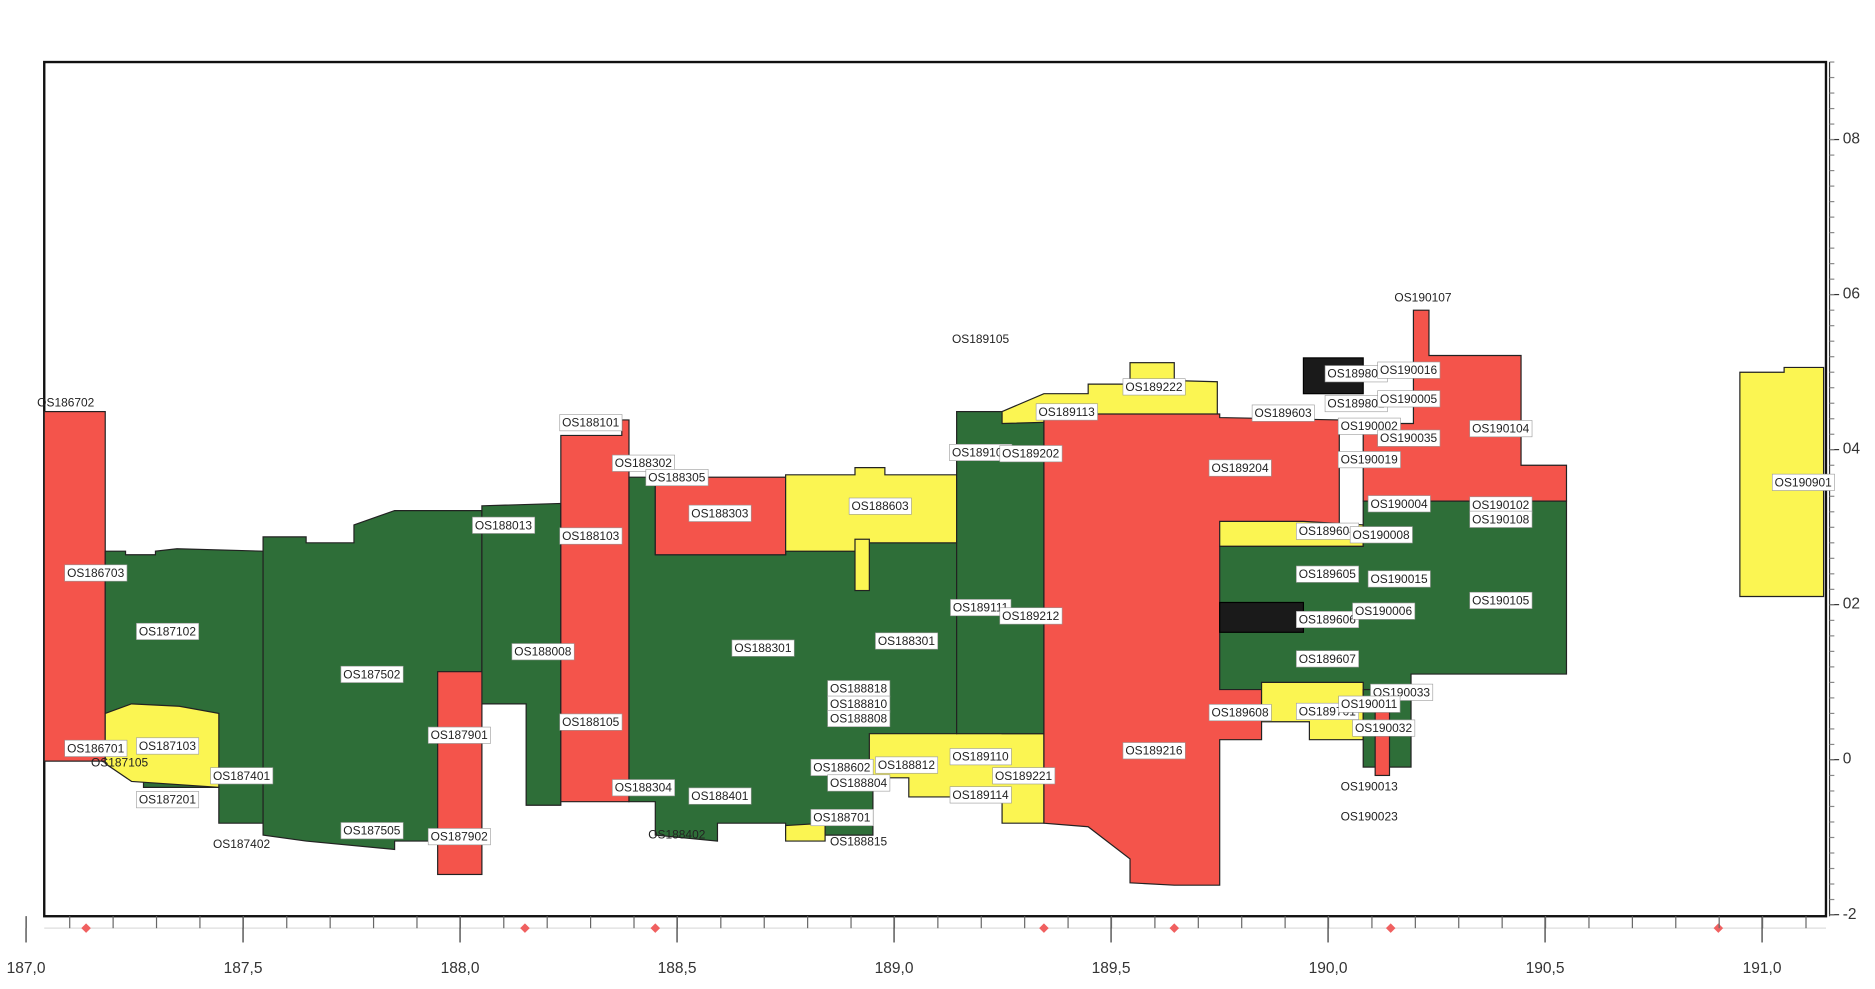  I want to click on annotation: OS189108, so click(981, 453).